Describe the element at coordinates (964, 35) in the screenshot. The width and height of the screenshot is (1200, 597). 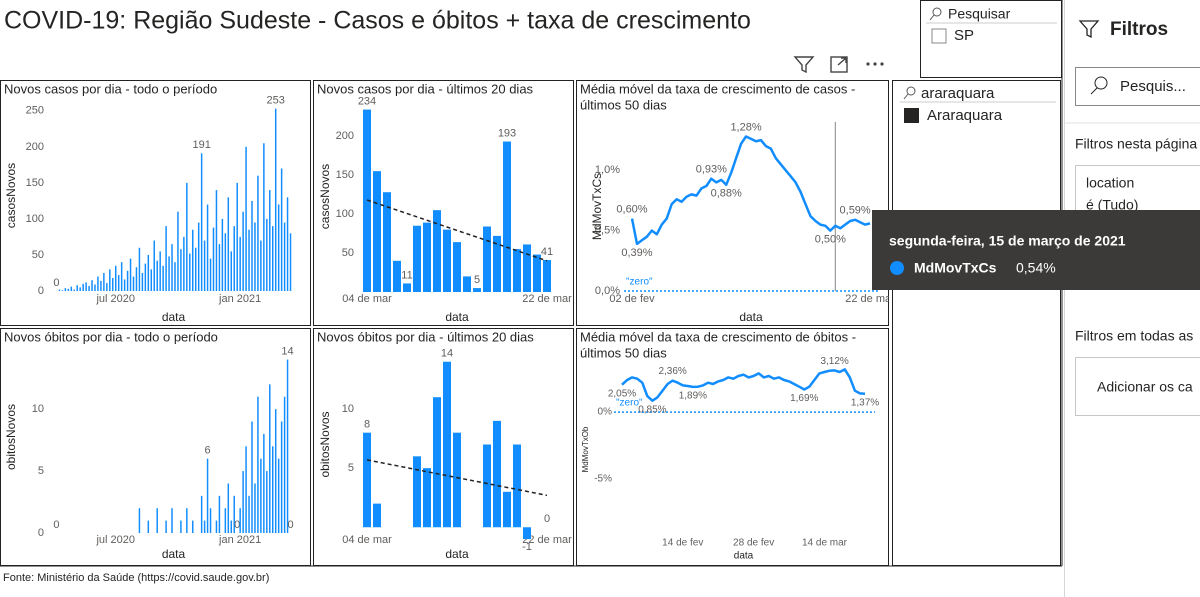
I see `slicer-item: SP` at that location.